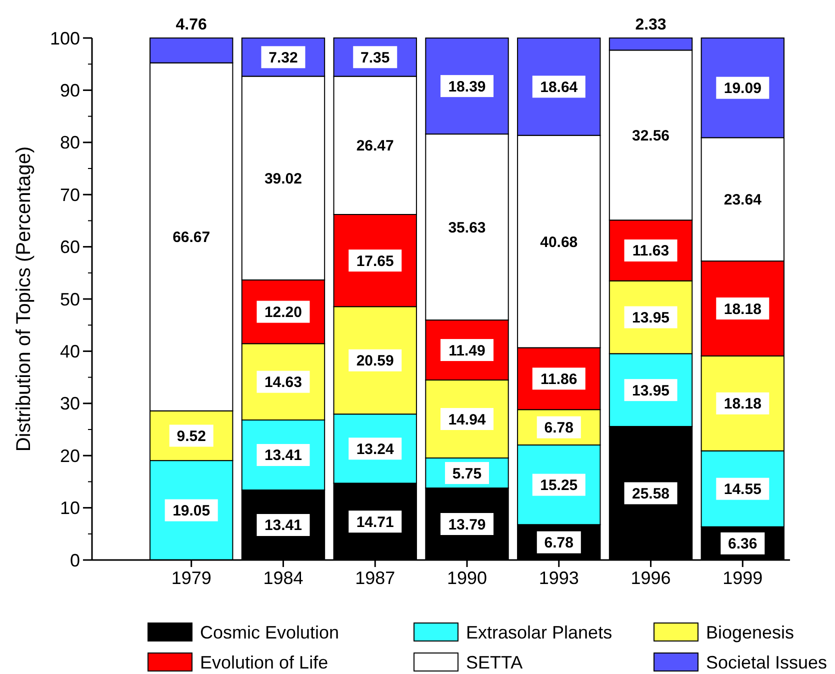 The image size is (835, 674). Describe the element at coordinates (65, 38) in the screenshot. I see `y-tick-label: 100` at that location.